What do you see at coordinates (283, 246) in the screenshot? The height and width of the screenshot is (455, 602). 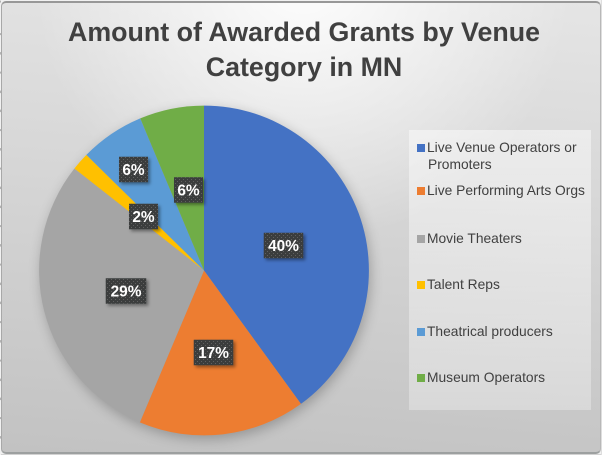 I see `svg-text: 40%` at bounding box center [283, 246].